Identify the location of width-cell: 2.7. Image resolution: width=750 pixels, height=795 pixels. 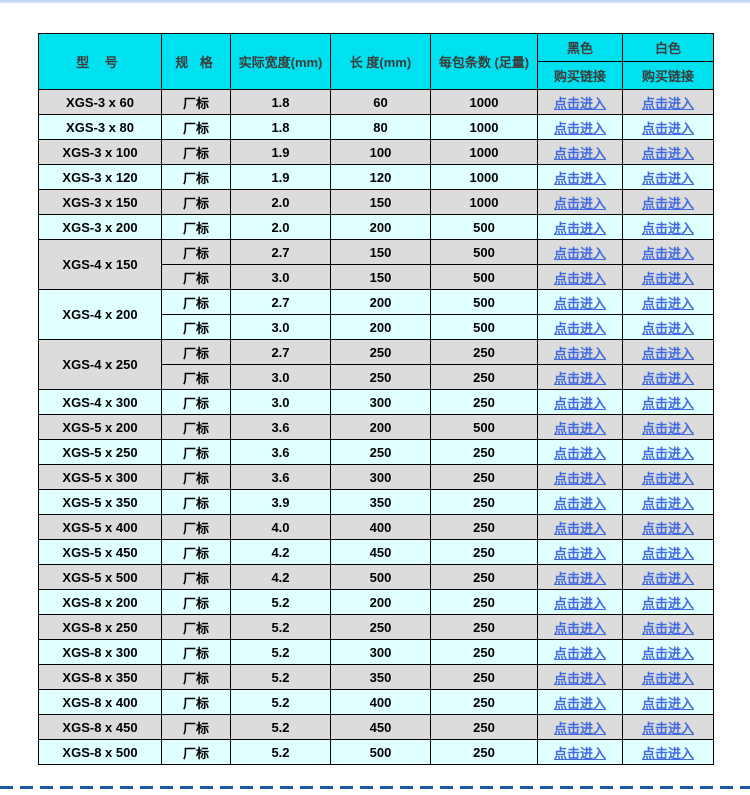
(280, 302).